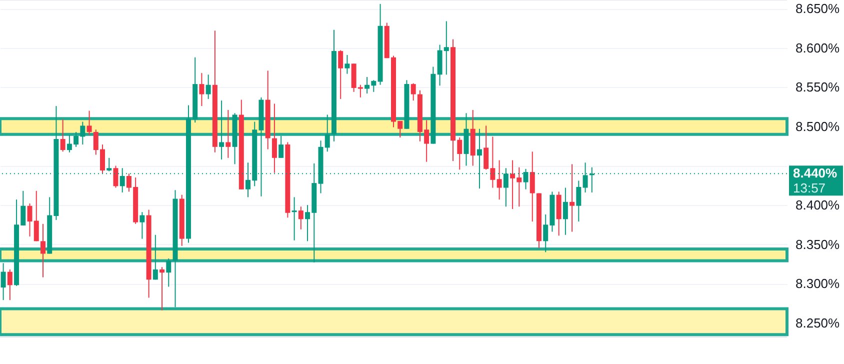 Image resolution: width=844 pixels, height=364 pixels. Describe the element at coordinates (809, 188) in the screenshot. I see `text: 13:57` at that location.